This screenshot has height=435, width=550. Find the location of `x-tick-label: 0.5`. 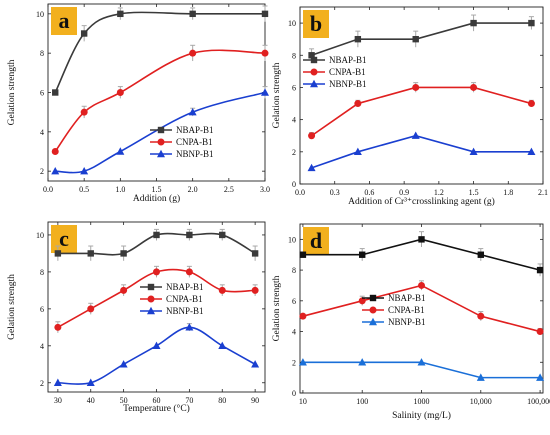

x-tick-label: 0.5 is located at coordinates (84, 189).